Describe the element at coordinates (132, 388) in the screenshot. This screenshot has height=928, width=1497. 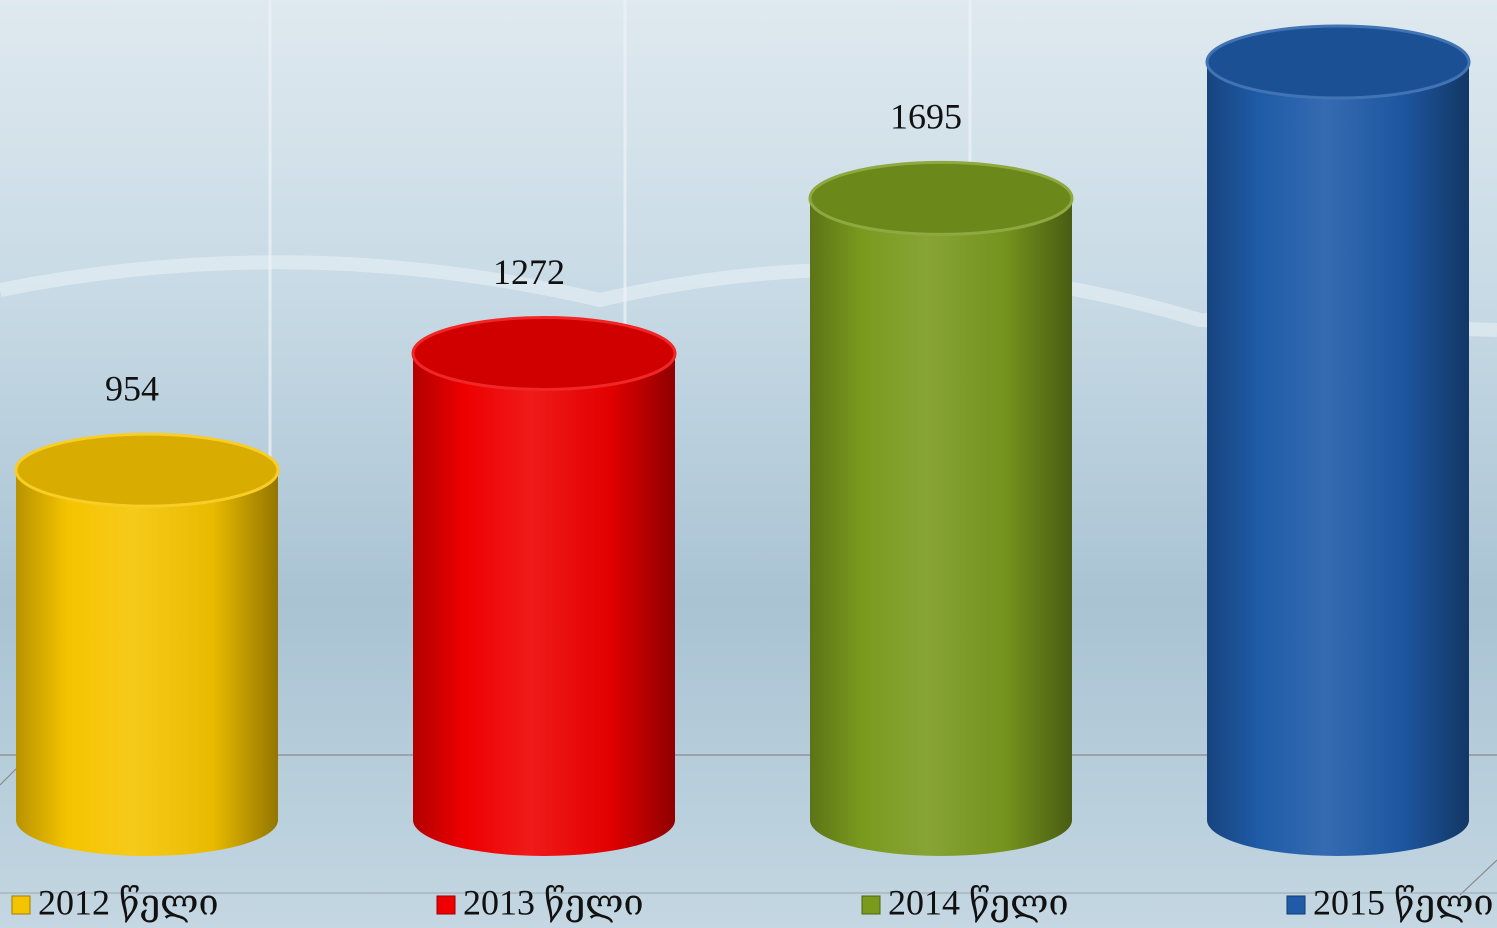
I see `data-label: 954` at that location.